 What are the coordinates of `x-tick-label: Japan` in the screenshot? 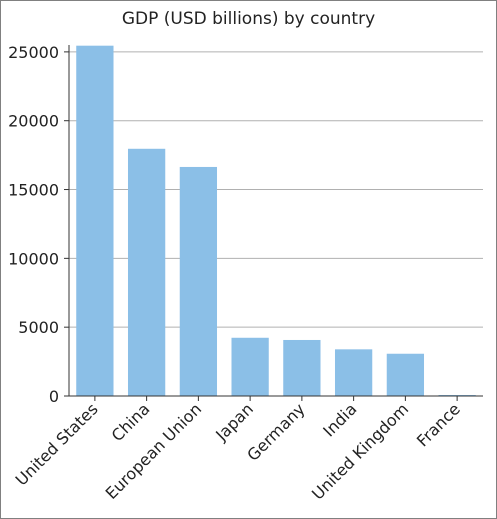 It's located at (234, 422).